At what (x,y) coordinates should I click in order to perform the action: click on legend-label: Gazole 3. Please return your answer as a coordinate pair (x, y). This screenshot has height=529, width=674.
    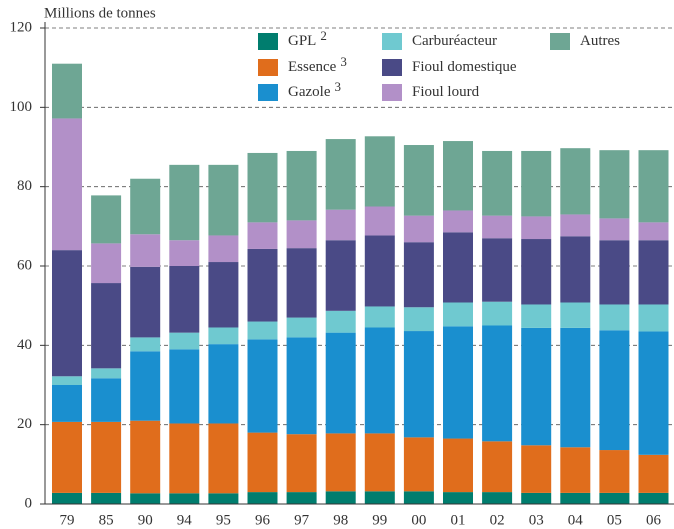
    Looking at the image, I should click on (314, 89).